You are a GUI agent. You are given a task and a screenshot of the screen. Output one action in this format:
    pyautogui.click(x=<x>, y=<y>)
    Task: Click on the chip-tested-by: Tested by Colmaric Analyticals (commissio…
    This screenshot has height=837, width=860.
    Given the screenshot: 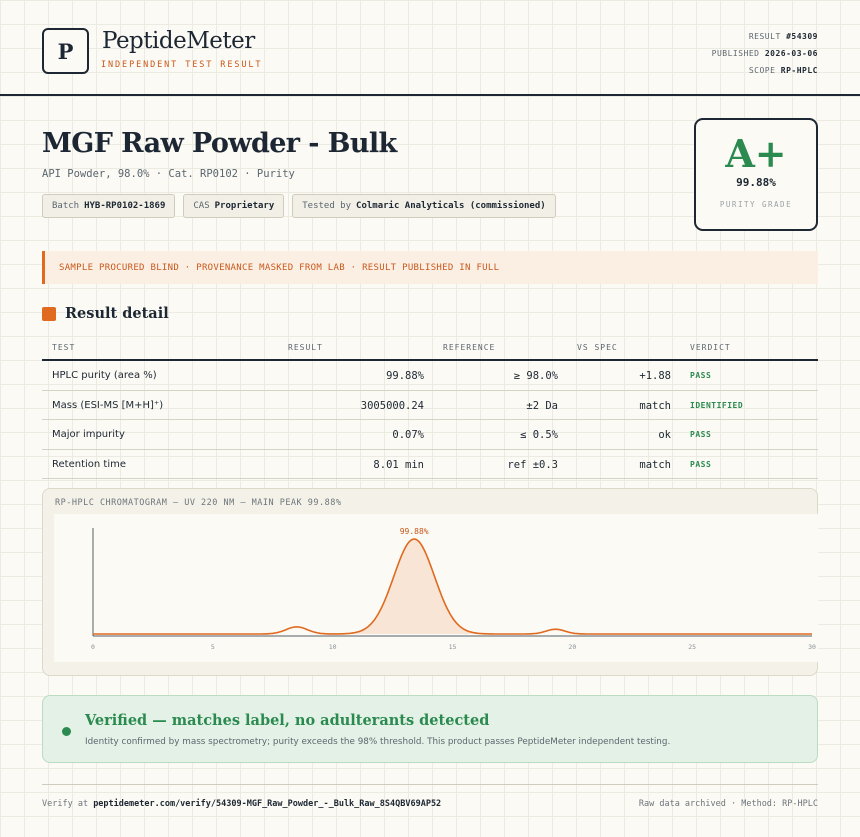 What is the action you would take?
    pyautogui.click(x=424, y=206)
    